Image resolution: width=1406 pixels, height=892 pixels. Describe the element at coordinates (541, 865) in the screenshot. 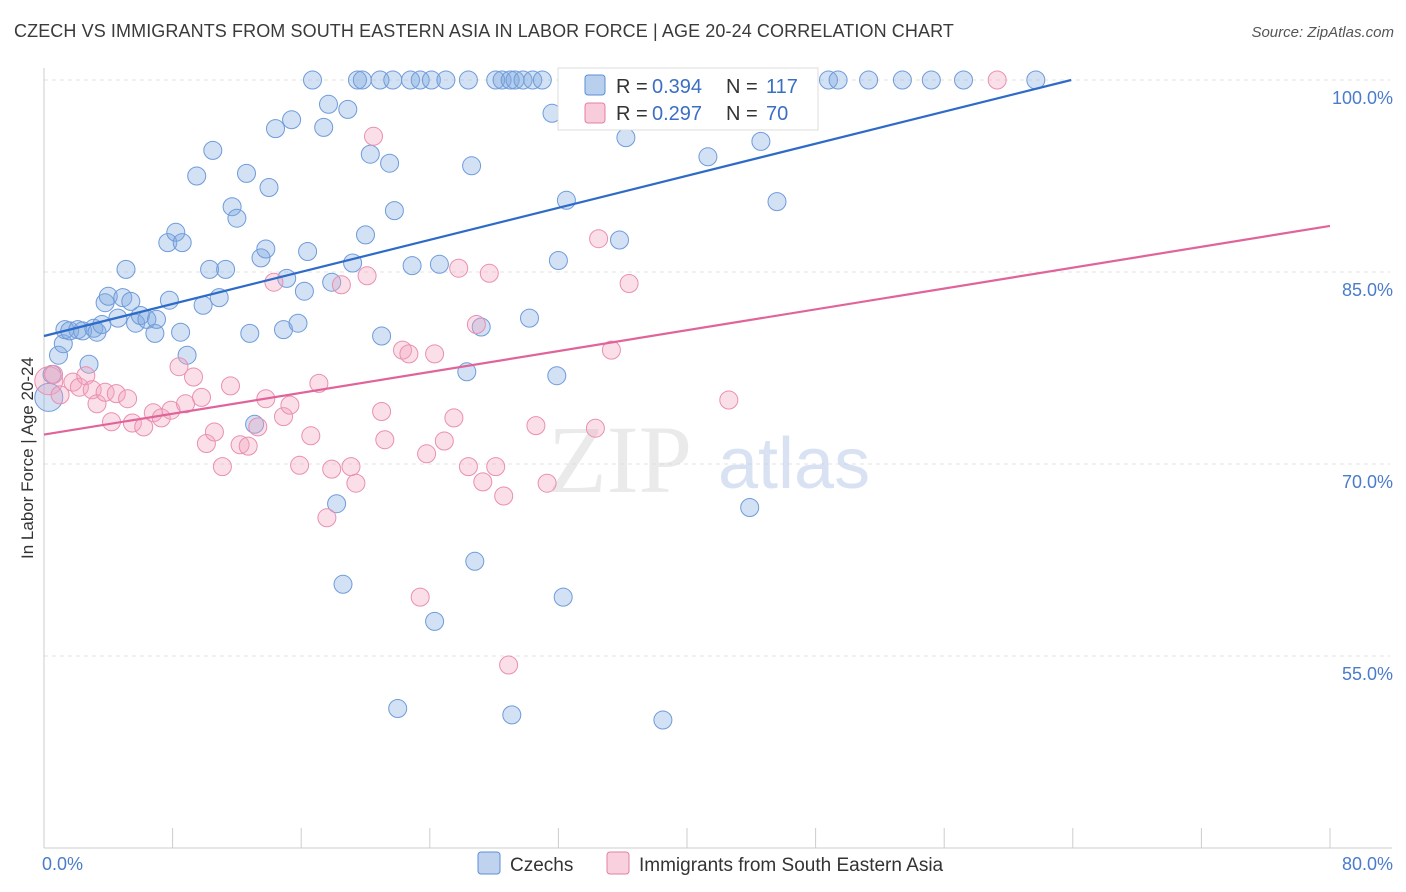

I see `series-legend-label-czechs: Czechs` at that location.